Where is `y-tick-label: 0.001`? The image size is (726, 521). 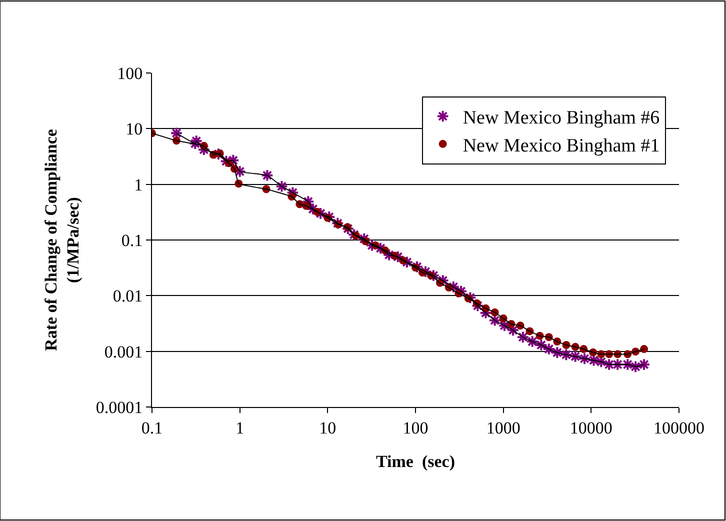 y-tick-label: 0.001 is located at coordinates (123, 352).